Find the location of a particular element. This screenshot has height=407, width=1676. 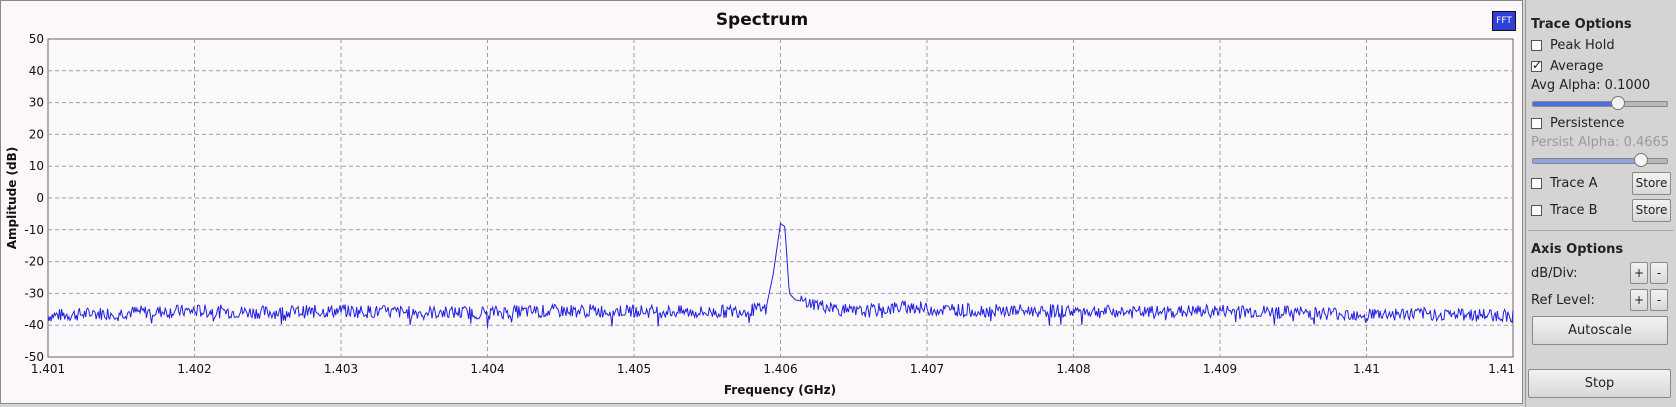

y-tick-label: -20 is located at coordinates (34, 262).